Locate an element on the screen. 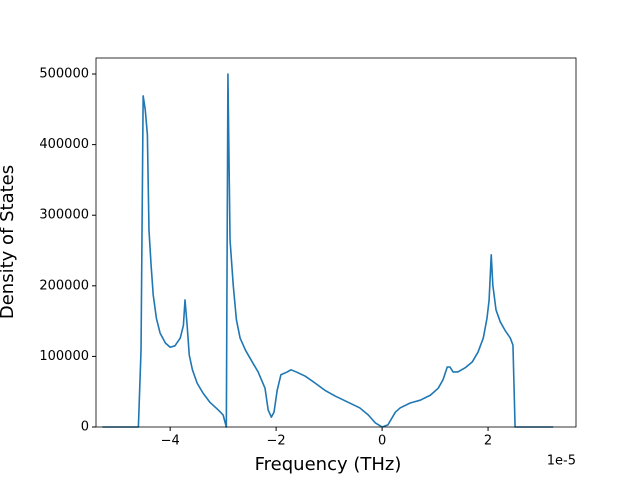 The width and height of the screenshot is (640, 480). y-tick-label: 300000 is located at coordinates (64, 215).